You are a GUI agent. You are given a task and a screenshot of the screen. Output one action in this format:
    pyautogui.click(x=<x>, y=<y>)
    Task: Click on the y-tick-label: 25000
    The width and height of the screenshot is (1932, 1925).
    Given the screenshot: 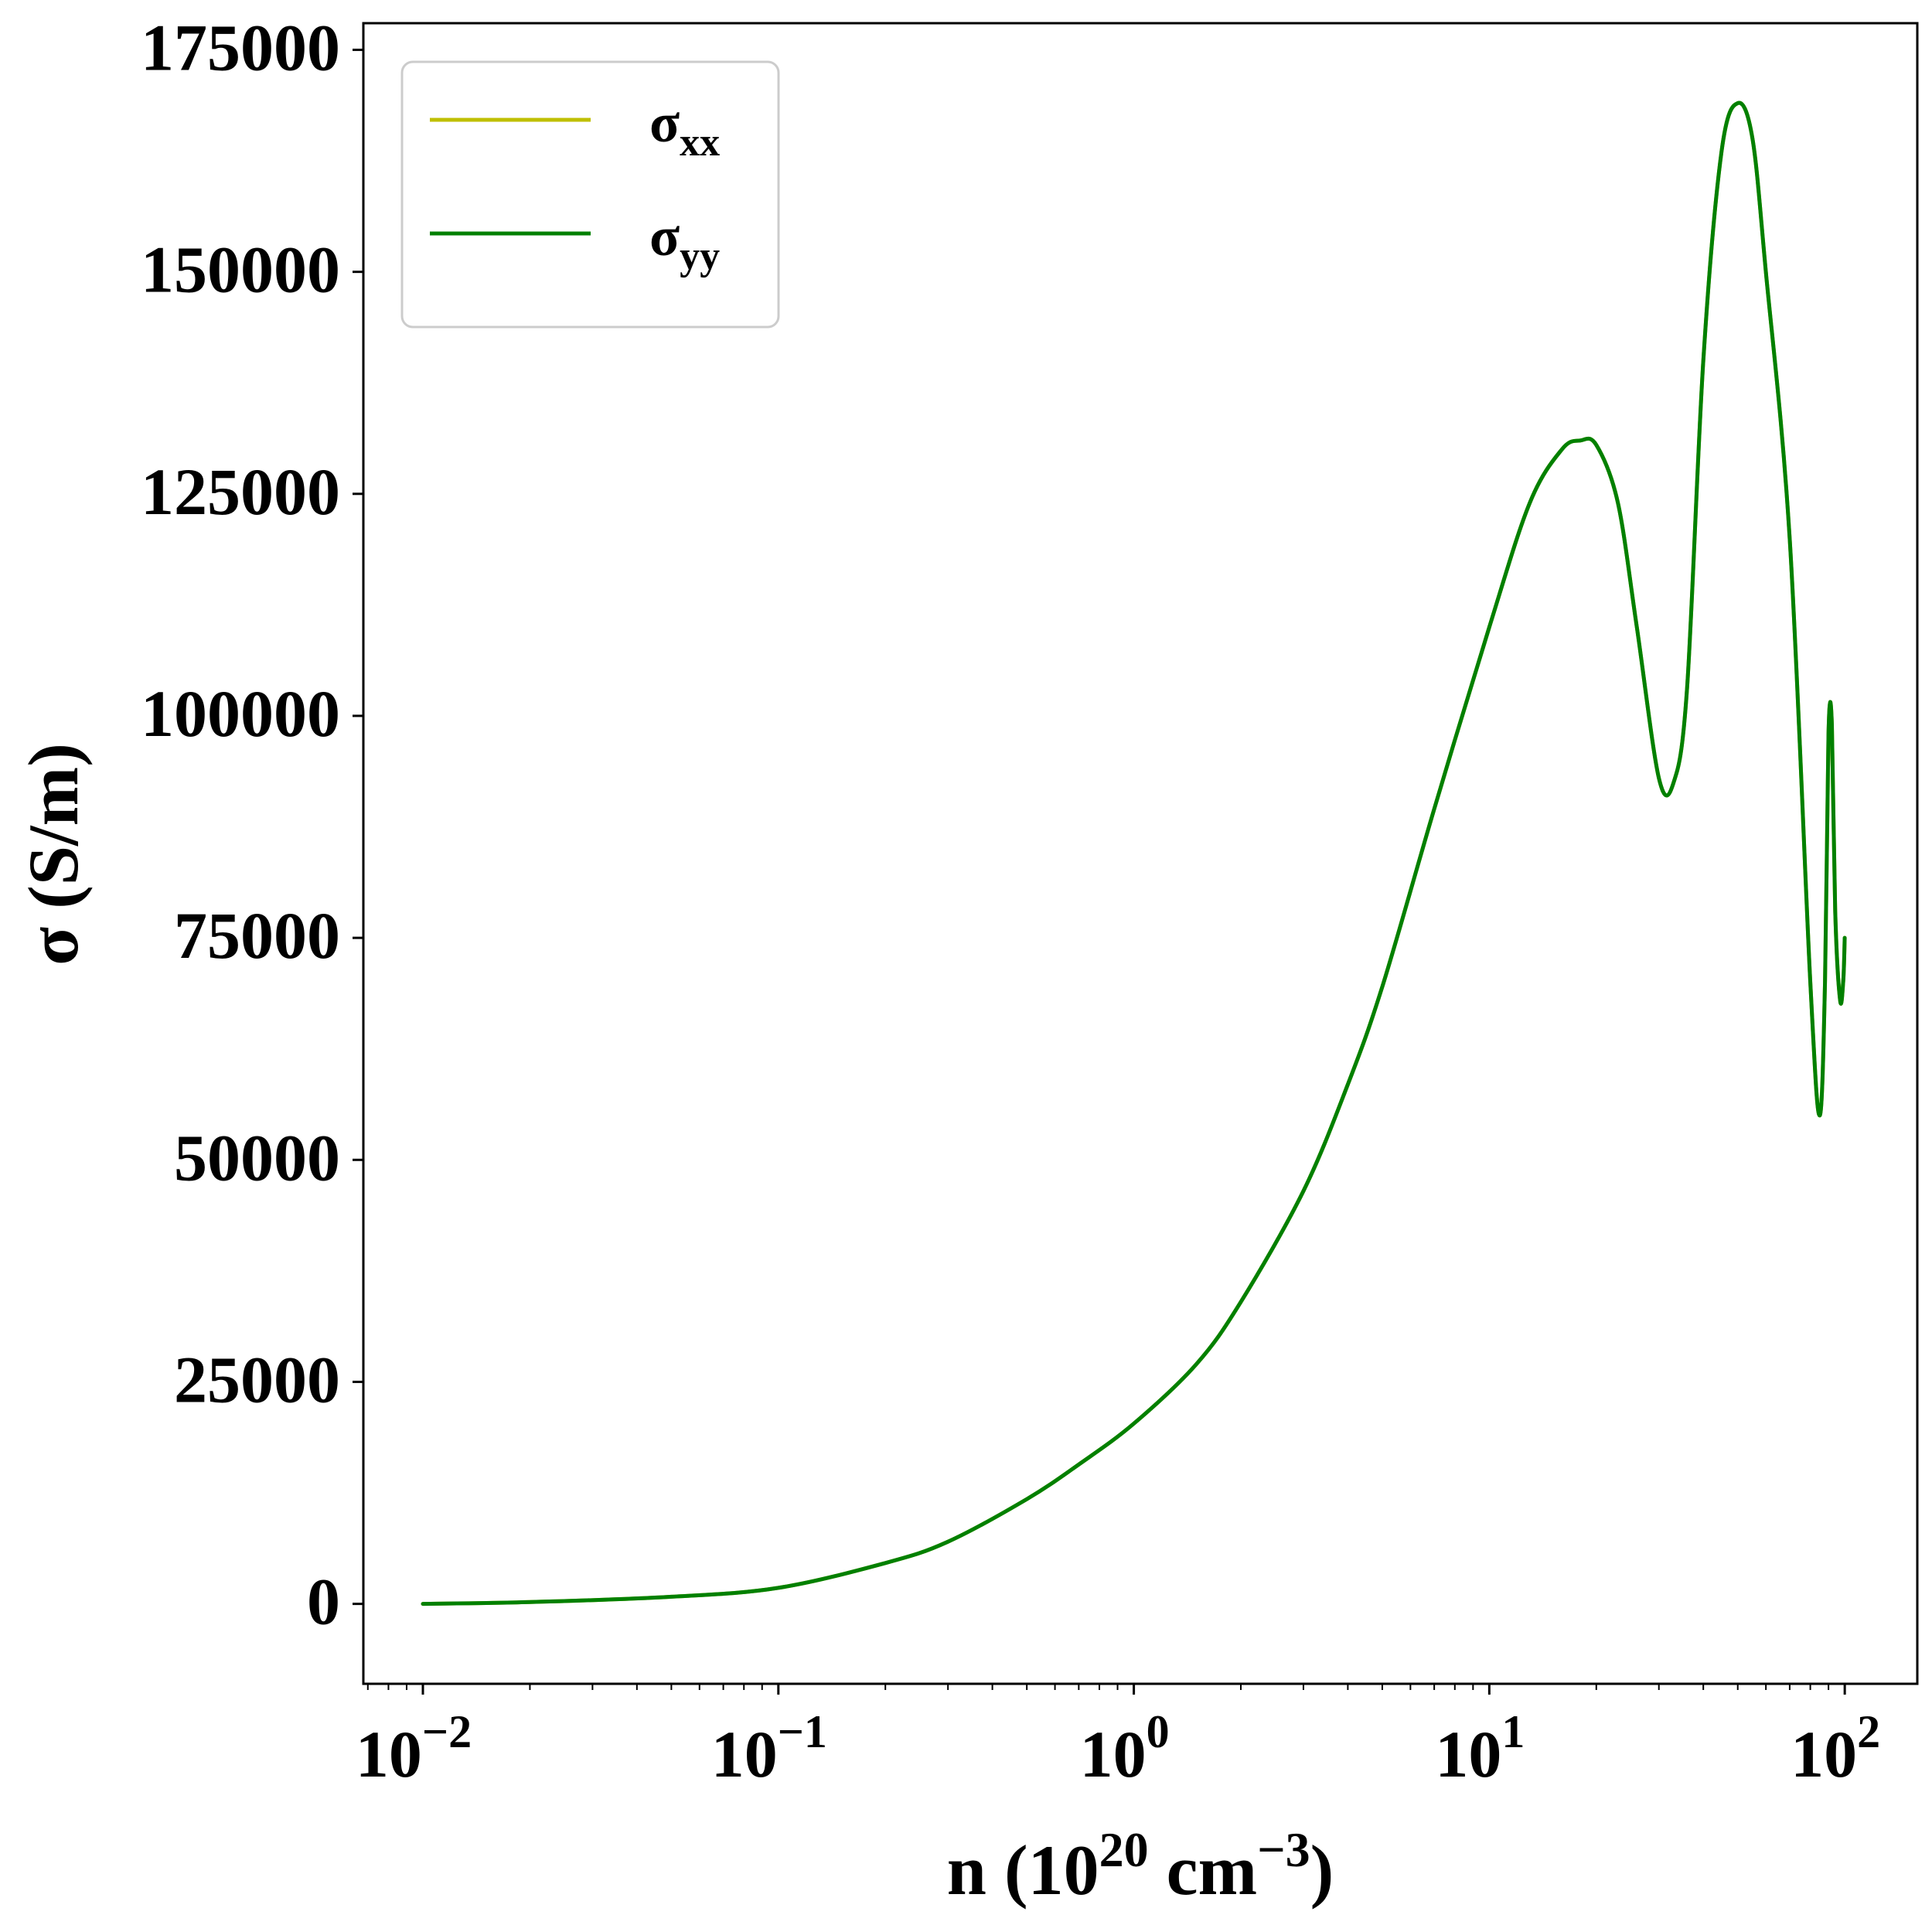 What is the action you would take?
    pyautogui.click(x=257, y=1379)
    